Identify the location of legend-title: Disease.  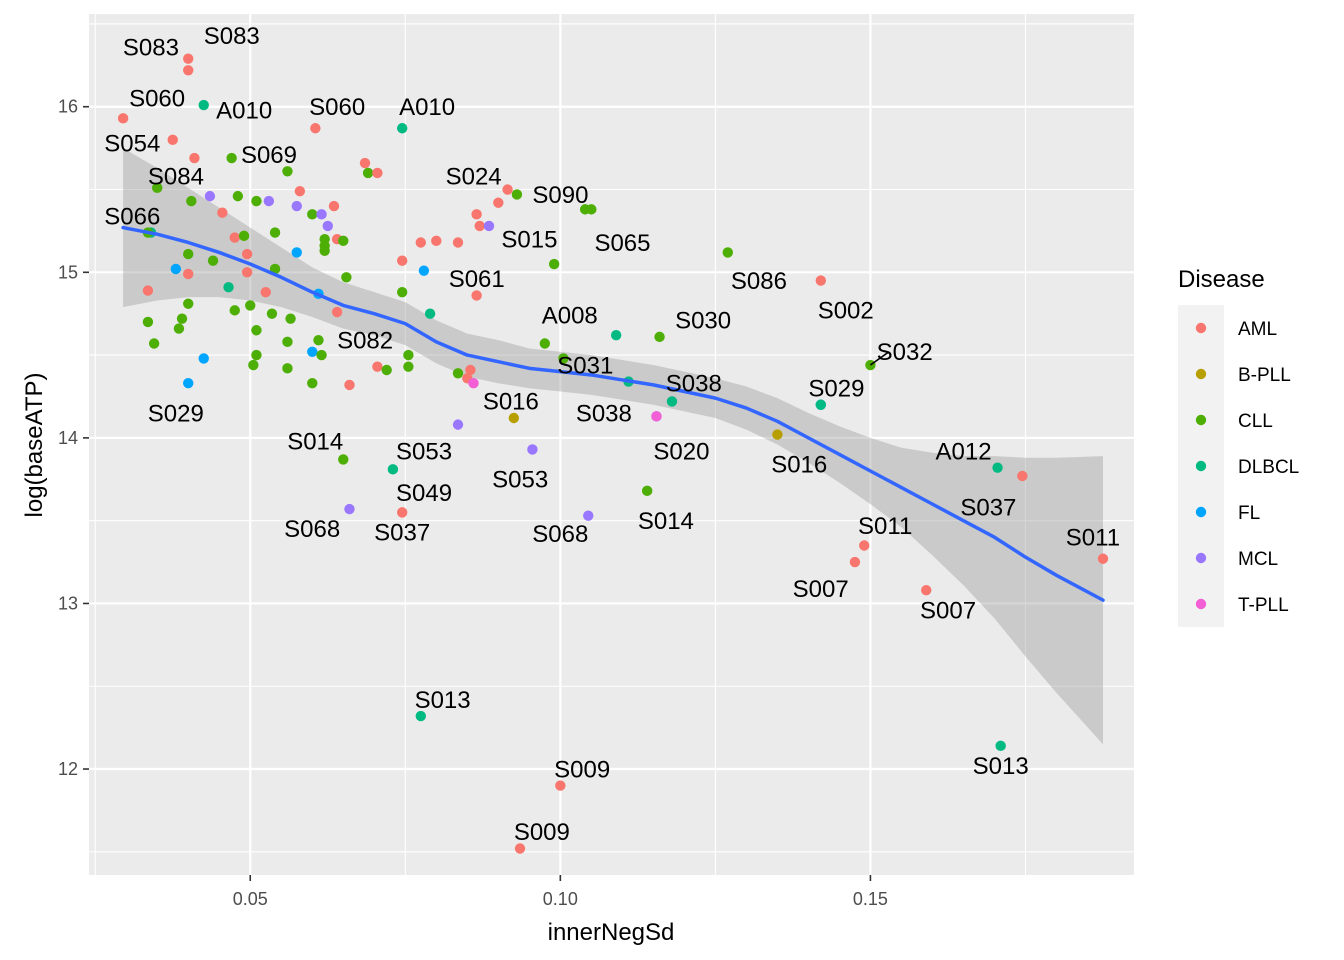
(1221, 279).